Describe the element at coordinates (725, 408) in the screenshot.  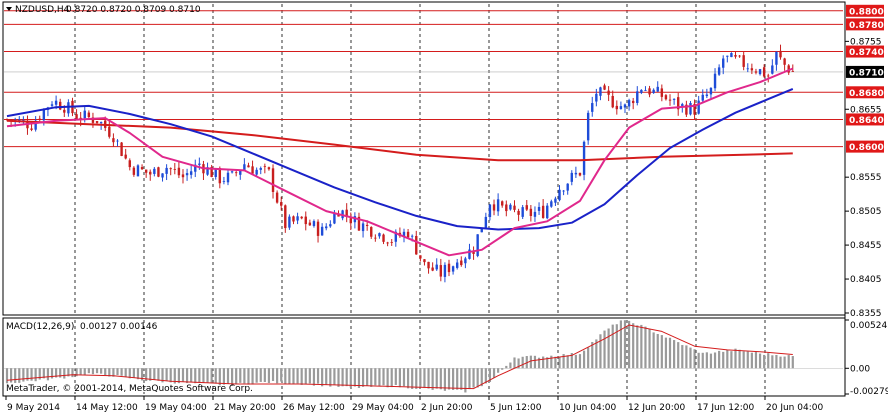
I see `time-tick-label: 17 Jun 12:00` at that location.